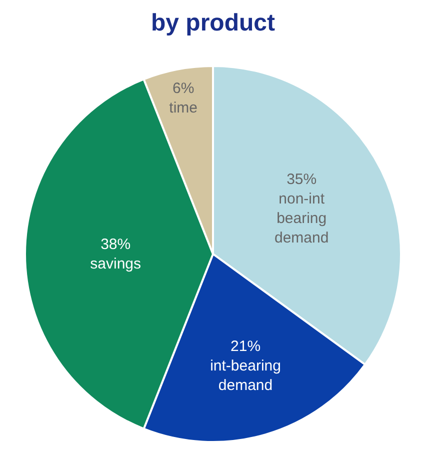 The width and height of the screenshot is (426, 458). What do you see at coordinates (245, 346) in the screenshot?
I see `data-label: 21%` at bounding box center [245, 346].